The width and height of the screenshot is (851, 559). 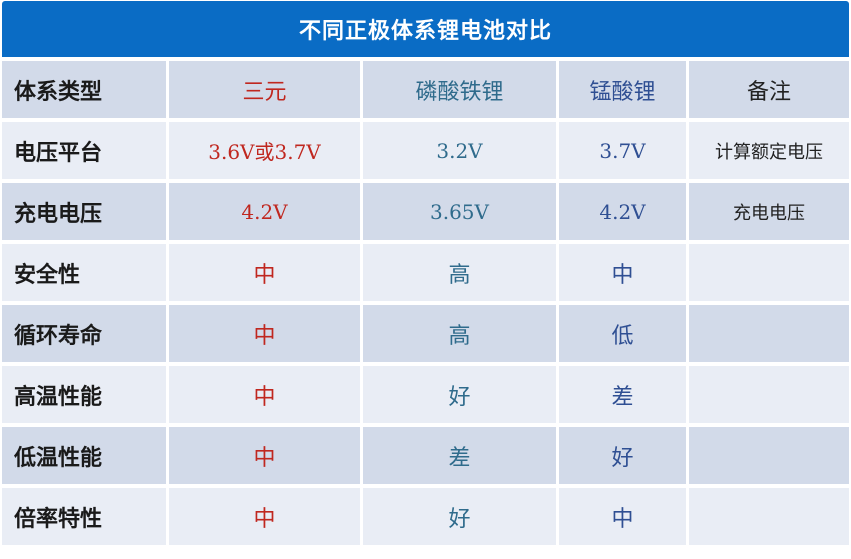 What do you see at coordinates (85, 396) in the screenshot?
I see `row-label: 高温性能` at bounding box center [85, 396].